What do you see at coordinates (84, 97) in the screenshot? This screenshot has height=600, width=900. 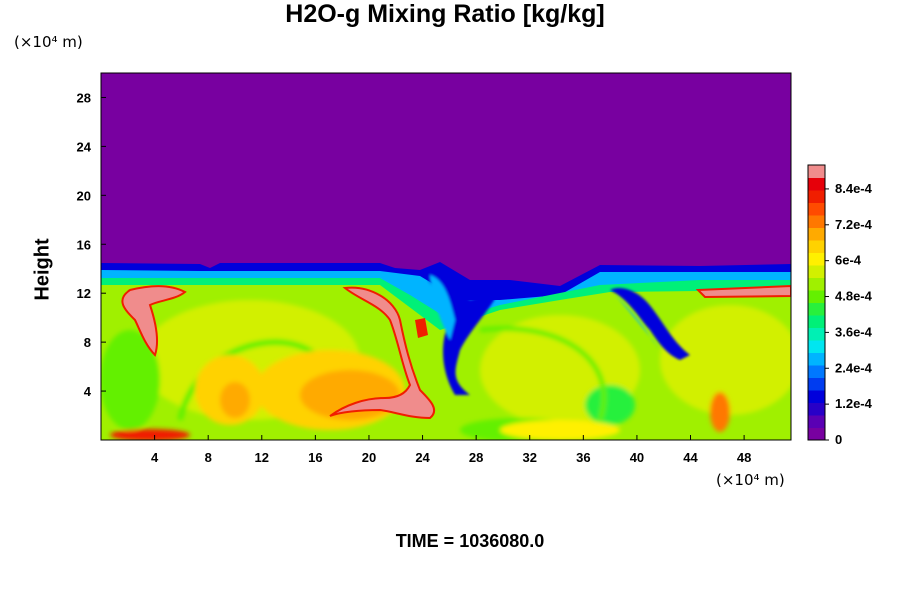 I see `y-tick-label: 28` at bounding box center [84, 97].